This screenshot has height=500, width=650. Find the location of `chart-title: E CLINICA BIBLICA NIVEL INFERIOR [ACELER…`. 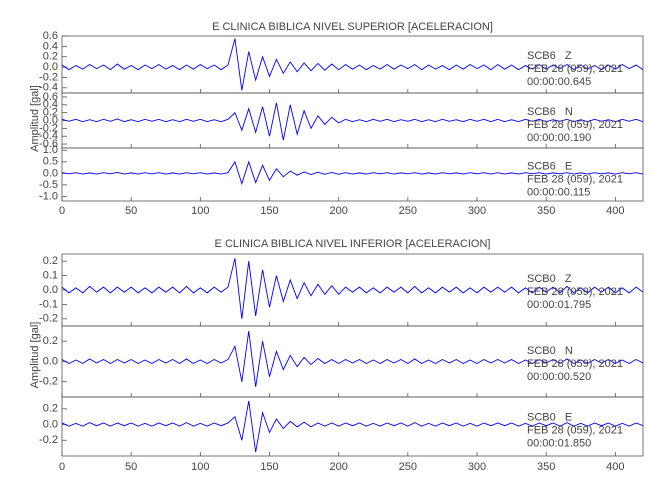

chart-title: E CLINICA BIBLICA NIVEL INFERIOR [ACELER… is located at coordinates (353, 244).